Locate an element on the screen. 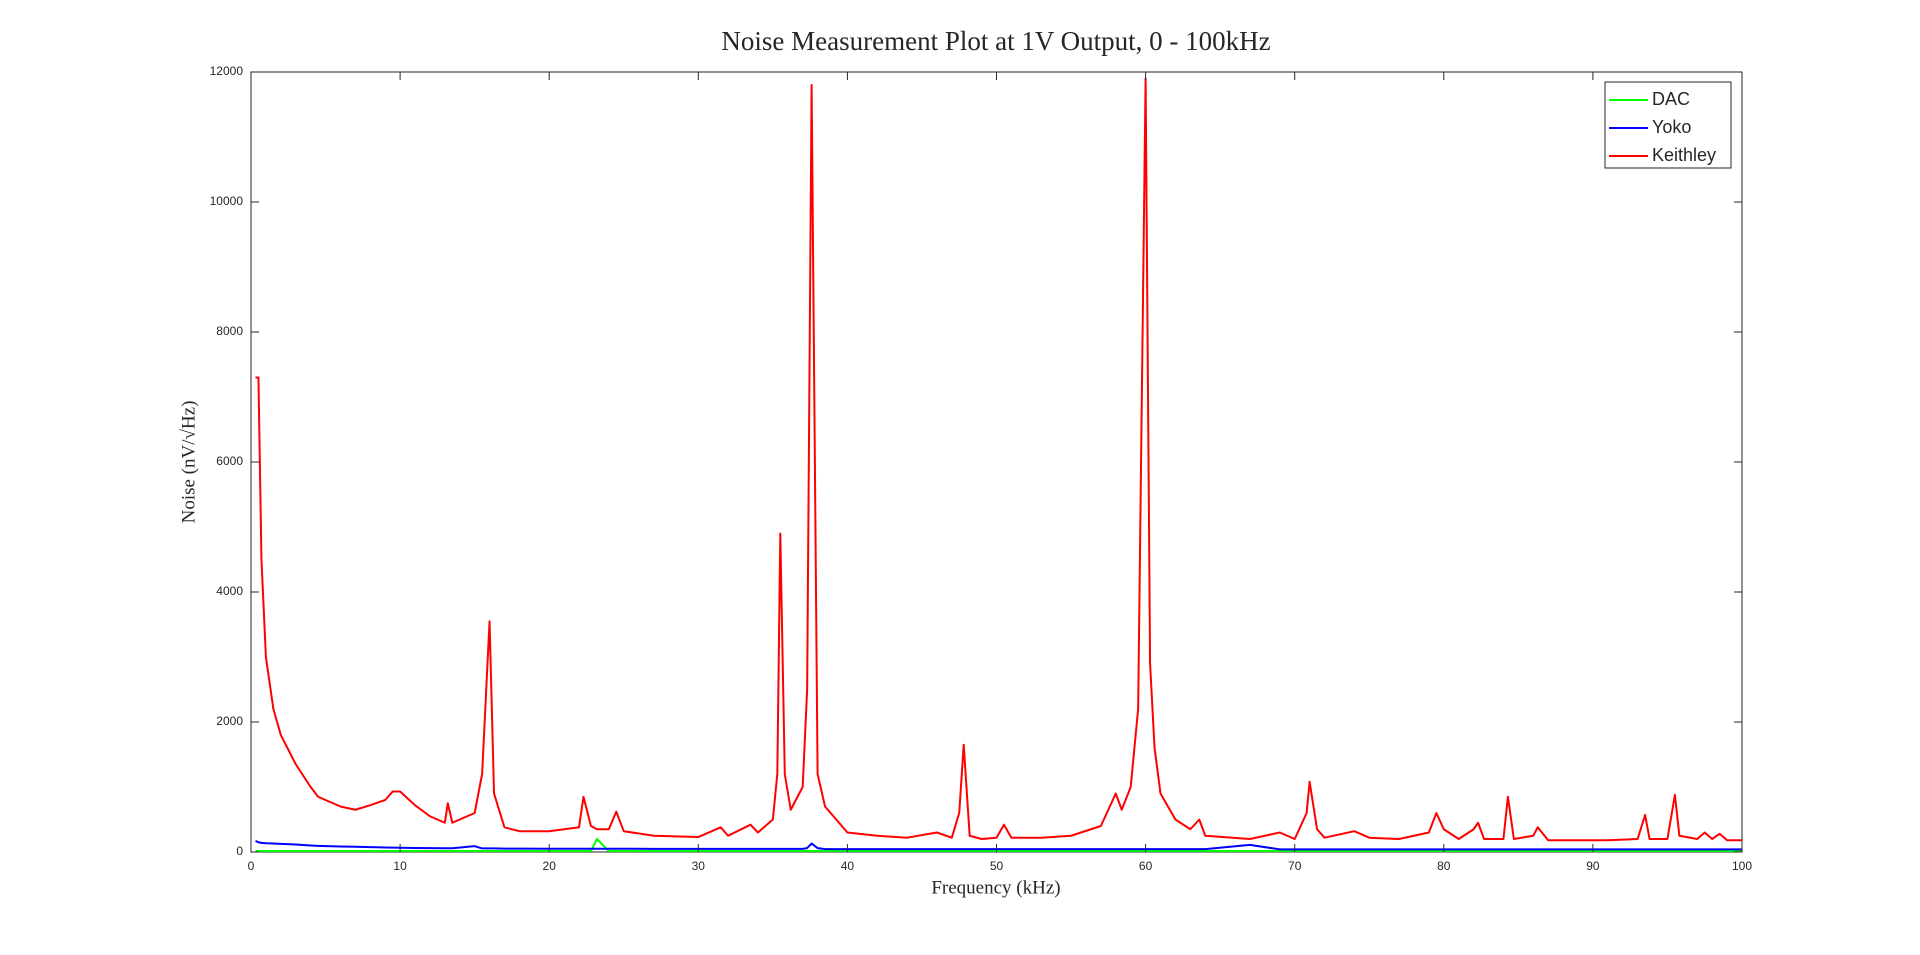 This screenshot has width=1920, height=955. x-tick-label: 80 is located at coordinates (1444, 866).